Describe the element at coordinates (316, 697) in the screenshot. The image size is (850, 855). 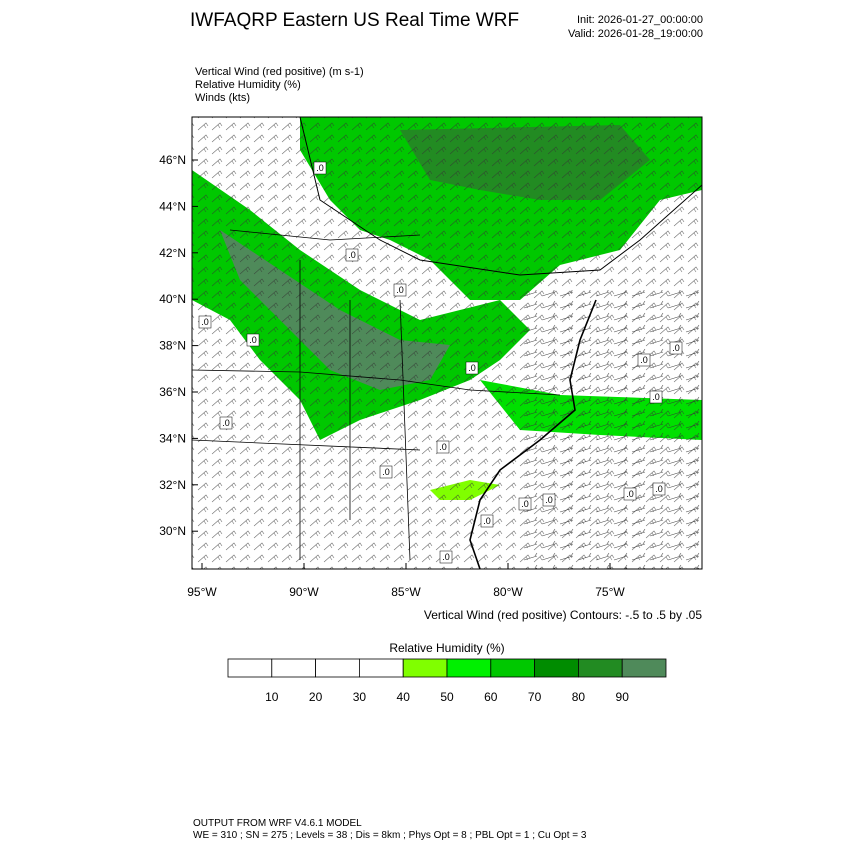
I see `colorbar-label: 20` at that location.